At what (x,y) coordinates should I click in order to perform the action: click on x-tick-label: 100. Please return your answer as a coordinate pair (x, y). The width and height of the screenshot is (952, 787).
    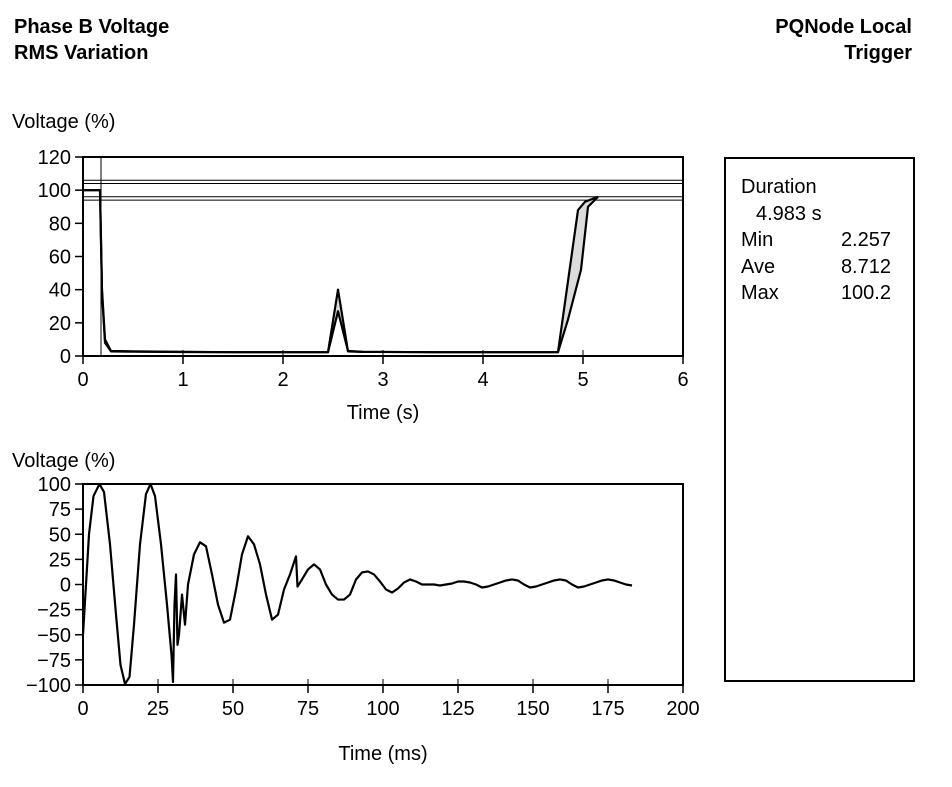
    Looking at the image, I should click on (382, 709).